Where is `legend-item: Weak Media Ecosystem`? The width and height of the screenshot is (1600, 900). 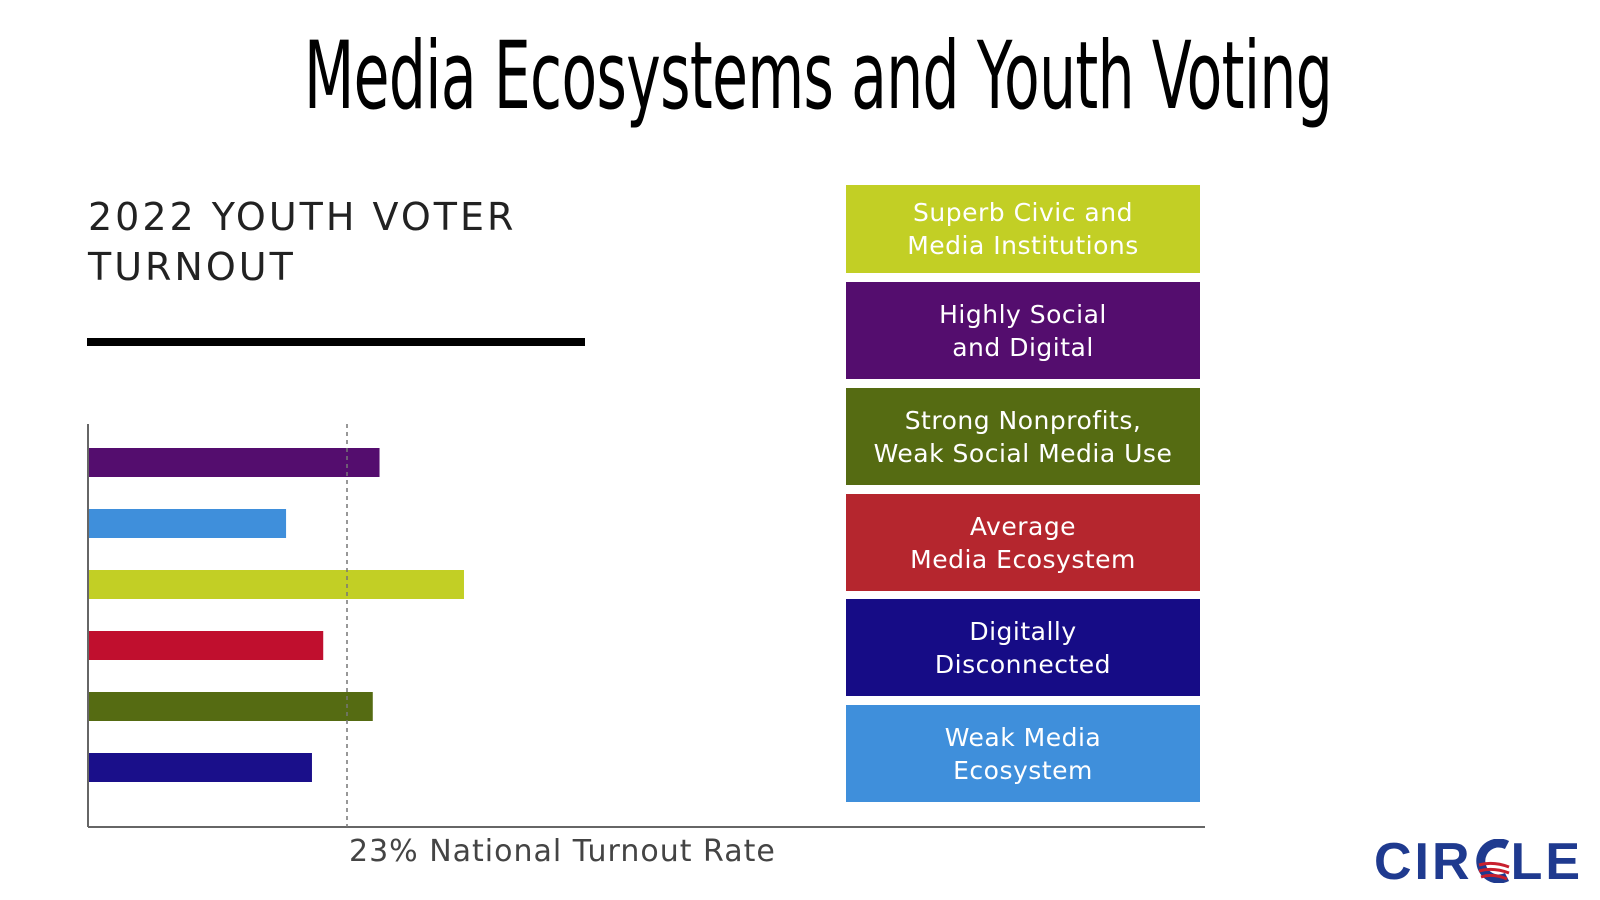
legend-item: Weak Media Ecosystem is located at coordinates (1023, 753).